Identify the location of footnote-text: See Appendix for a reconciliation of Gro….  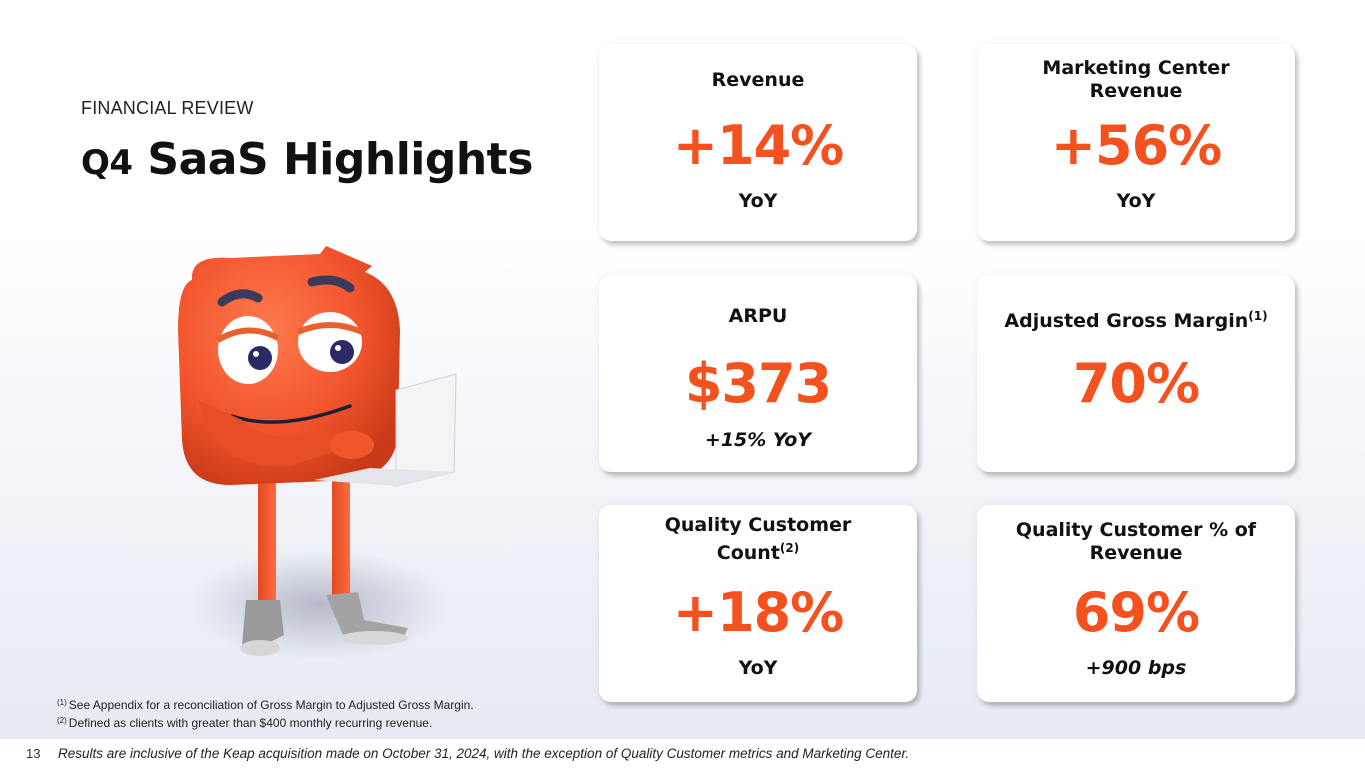
(271, 705).